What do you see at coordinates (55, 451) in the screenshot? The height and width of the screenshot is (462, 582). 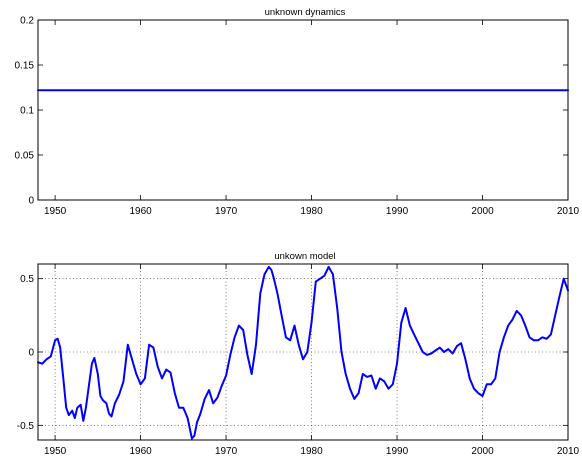 I see `bottom-x-tick-label-0: 1950` at bounding box center [55, 451].